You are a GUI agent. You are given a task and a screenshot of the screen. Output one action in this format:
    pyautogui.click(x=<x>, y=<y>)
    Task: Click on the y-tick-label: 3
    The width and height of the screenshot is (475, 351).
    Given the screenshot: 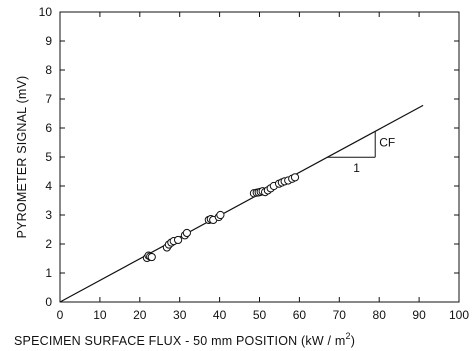 What is the action you would take?
    pyautogui.click(x=48, y=215)
    